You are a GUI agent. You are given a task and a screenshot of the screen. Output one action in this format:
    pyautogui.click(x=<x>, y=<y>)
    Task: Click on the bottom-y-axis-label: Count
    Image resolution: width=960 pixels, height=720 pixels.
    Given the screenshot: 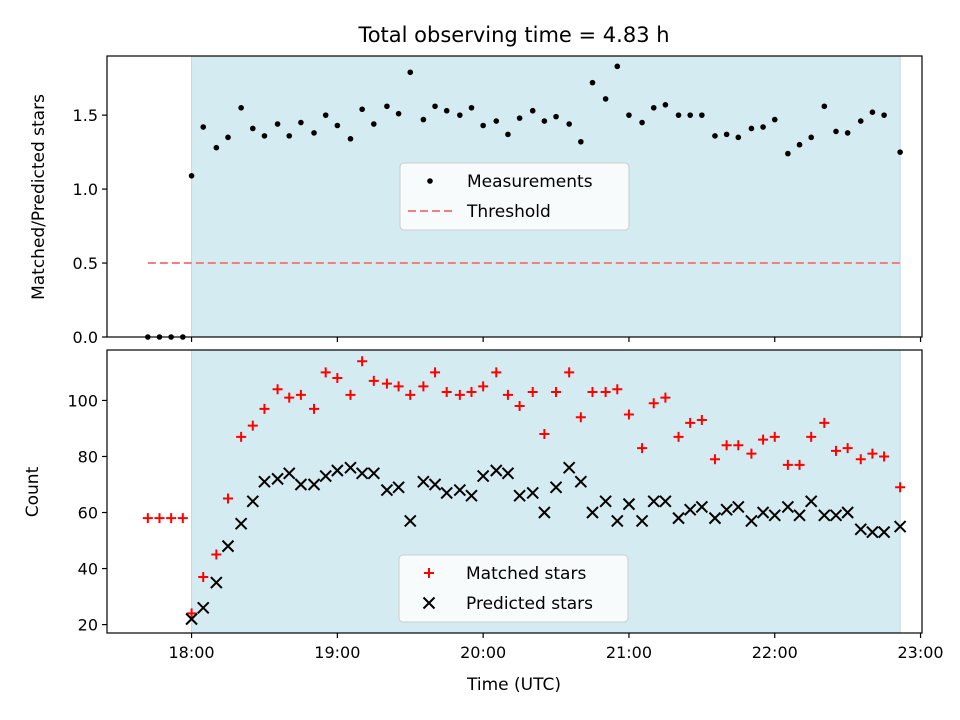 What is the action you would take?
    pyautogui.click(x=33, y=491)
    